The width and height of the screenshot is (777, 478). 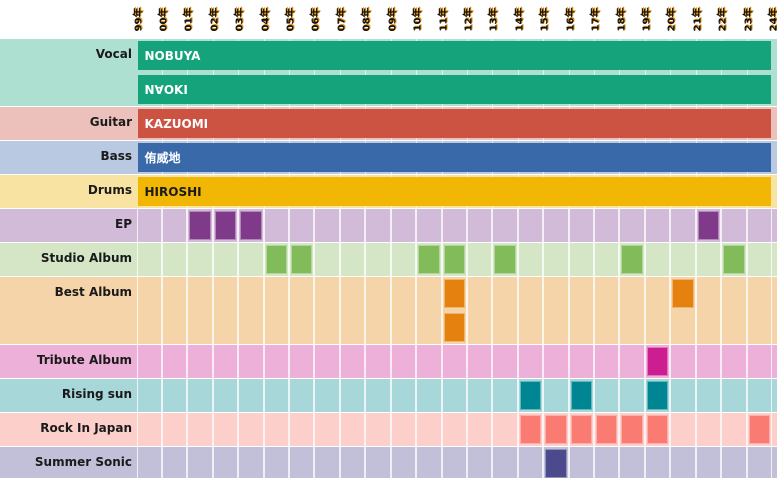 I want to click on year-tick-text: 24年, so click(x=772, y=19).